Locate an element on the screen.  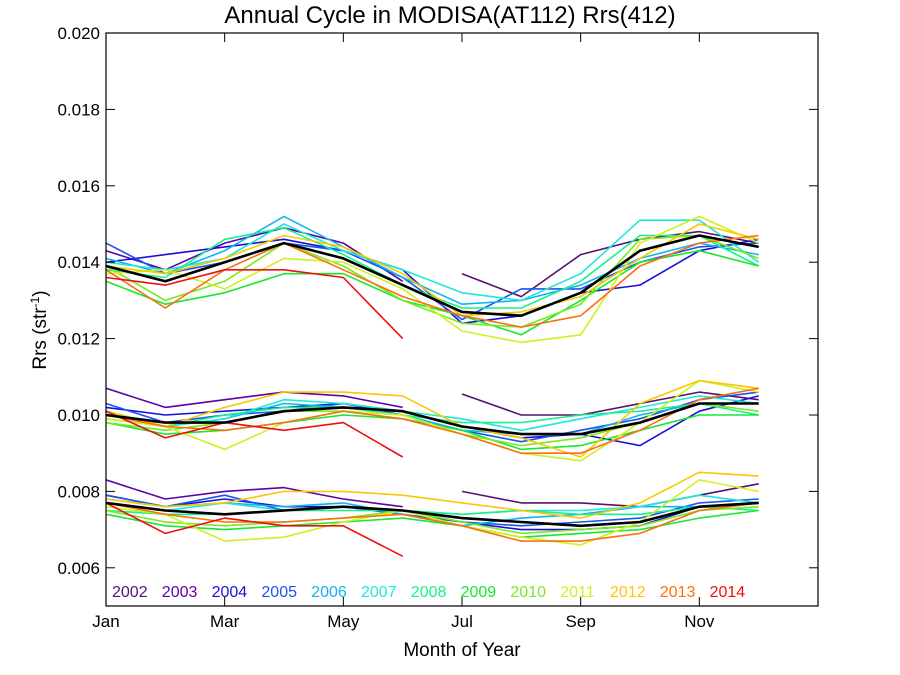
y-tick-label: 0.006 is located at coordinates (78, 568).